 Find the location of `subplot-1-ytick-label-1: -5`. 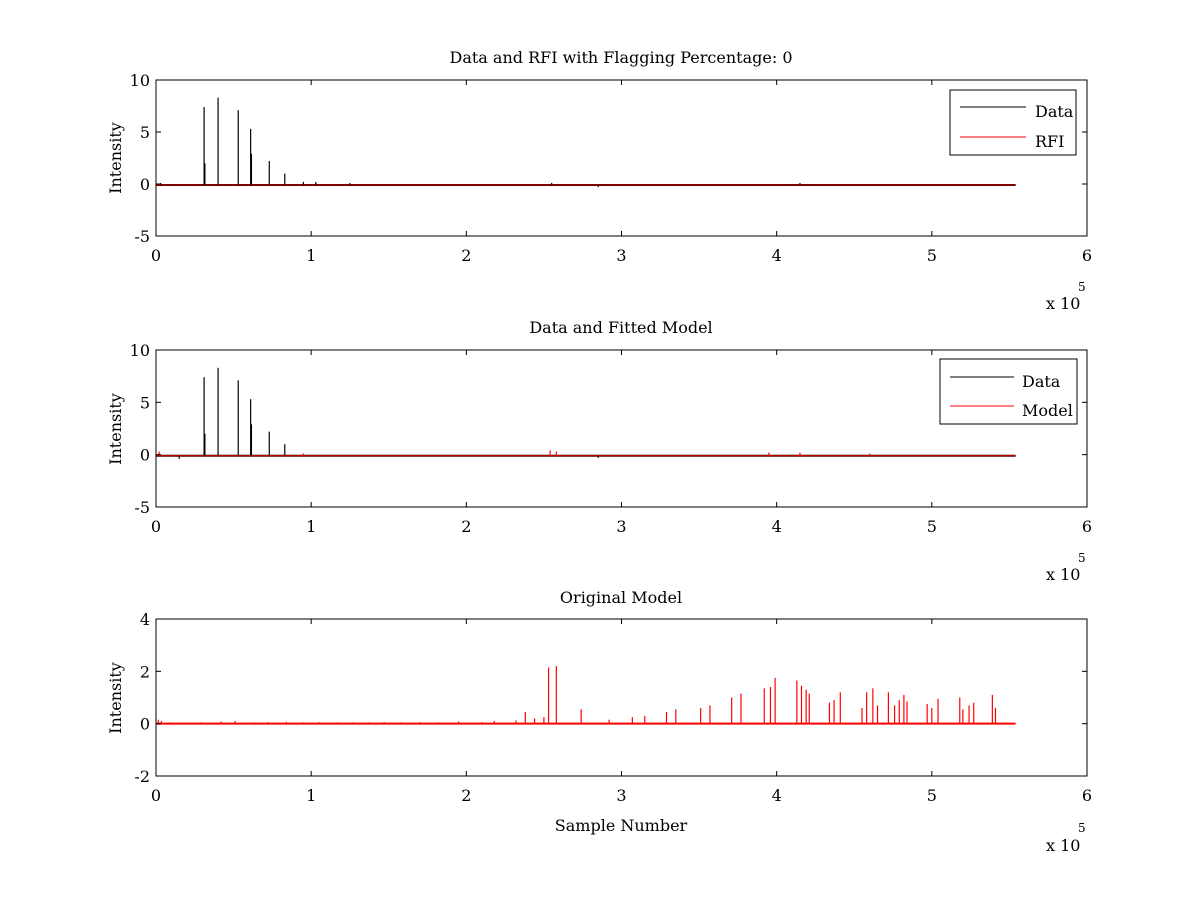

subplot-1-ytick-label-1: -5 is located at coordinates (142, 236).